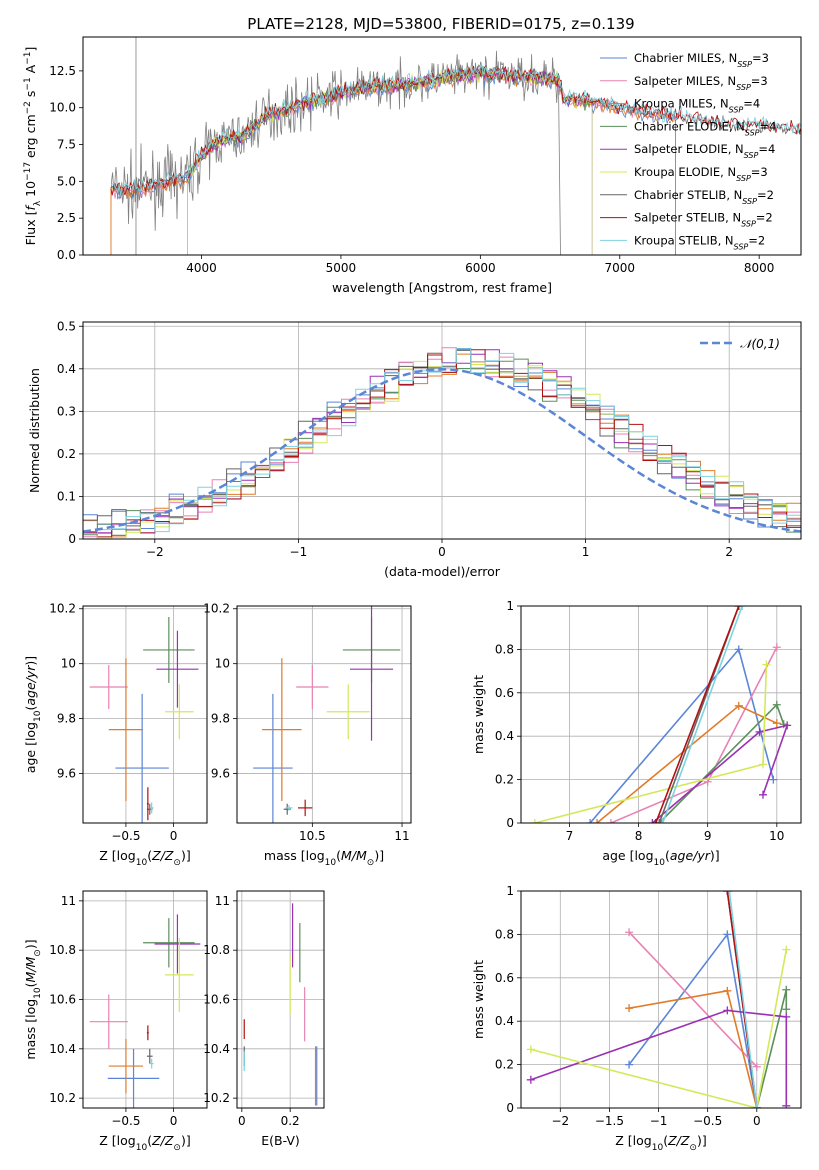 The width and height of the screenshot is (819, 1170). I want to click on y-axis-label-part: log, so click(30, 1008).